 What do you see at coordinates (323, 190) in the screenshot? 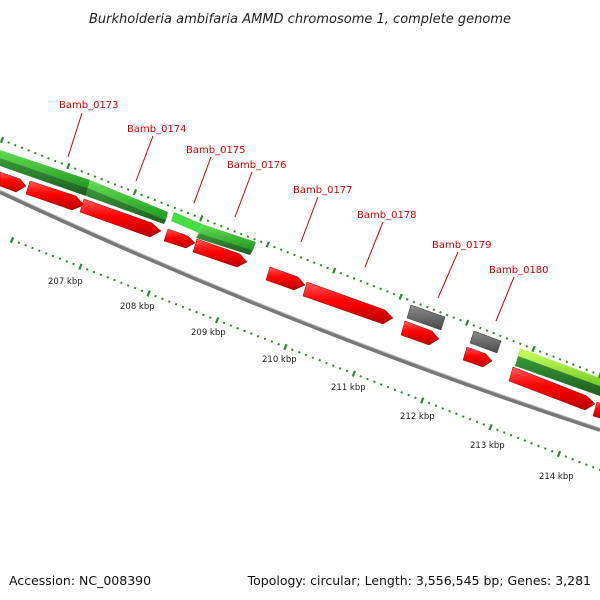
I see `gene-label: Bamb_0177` at bounding box center [323, 190].